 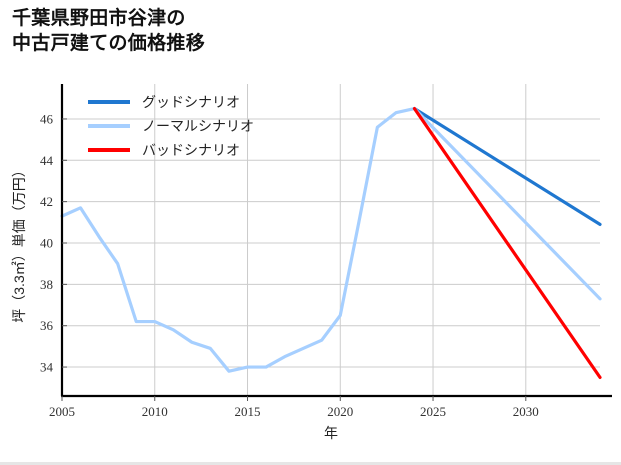 I want to click on legend-label: バッドシナリオ, so click(x=191, y=151).